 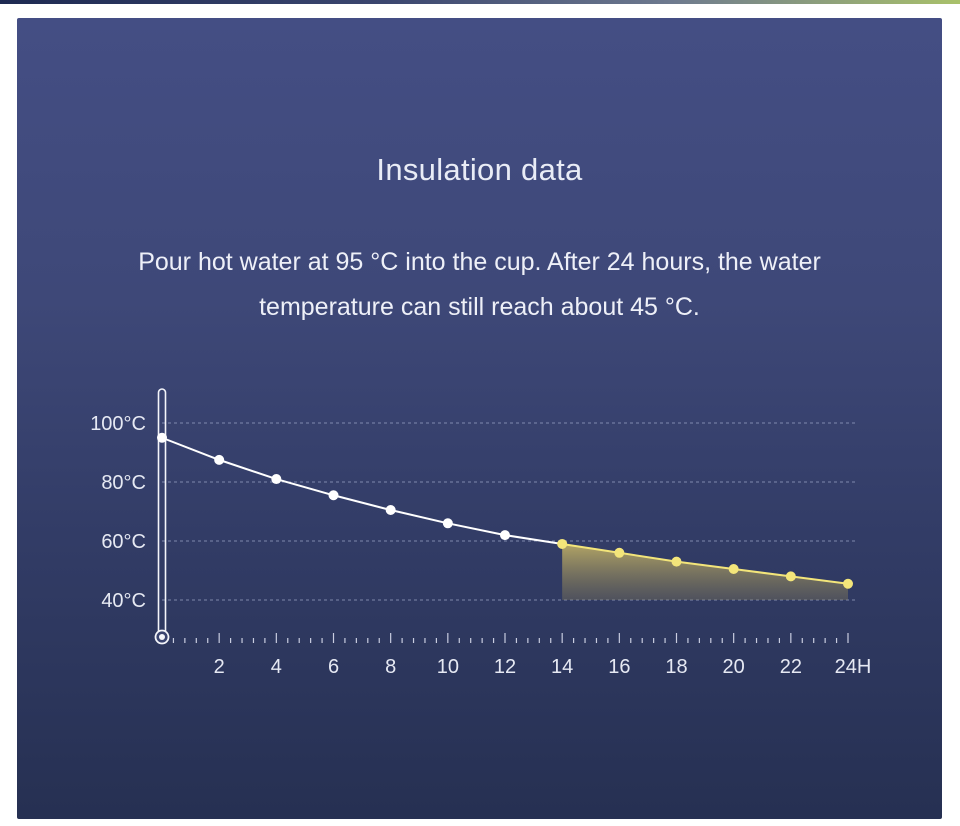 I want to click on y-tick-label: 100°C, so click(x=118, y=424).